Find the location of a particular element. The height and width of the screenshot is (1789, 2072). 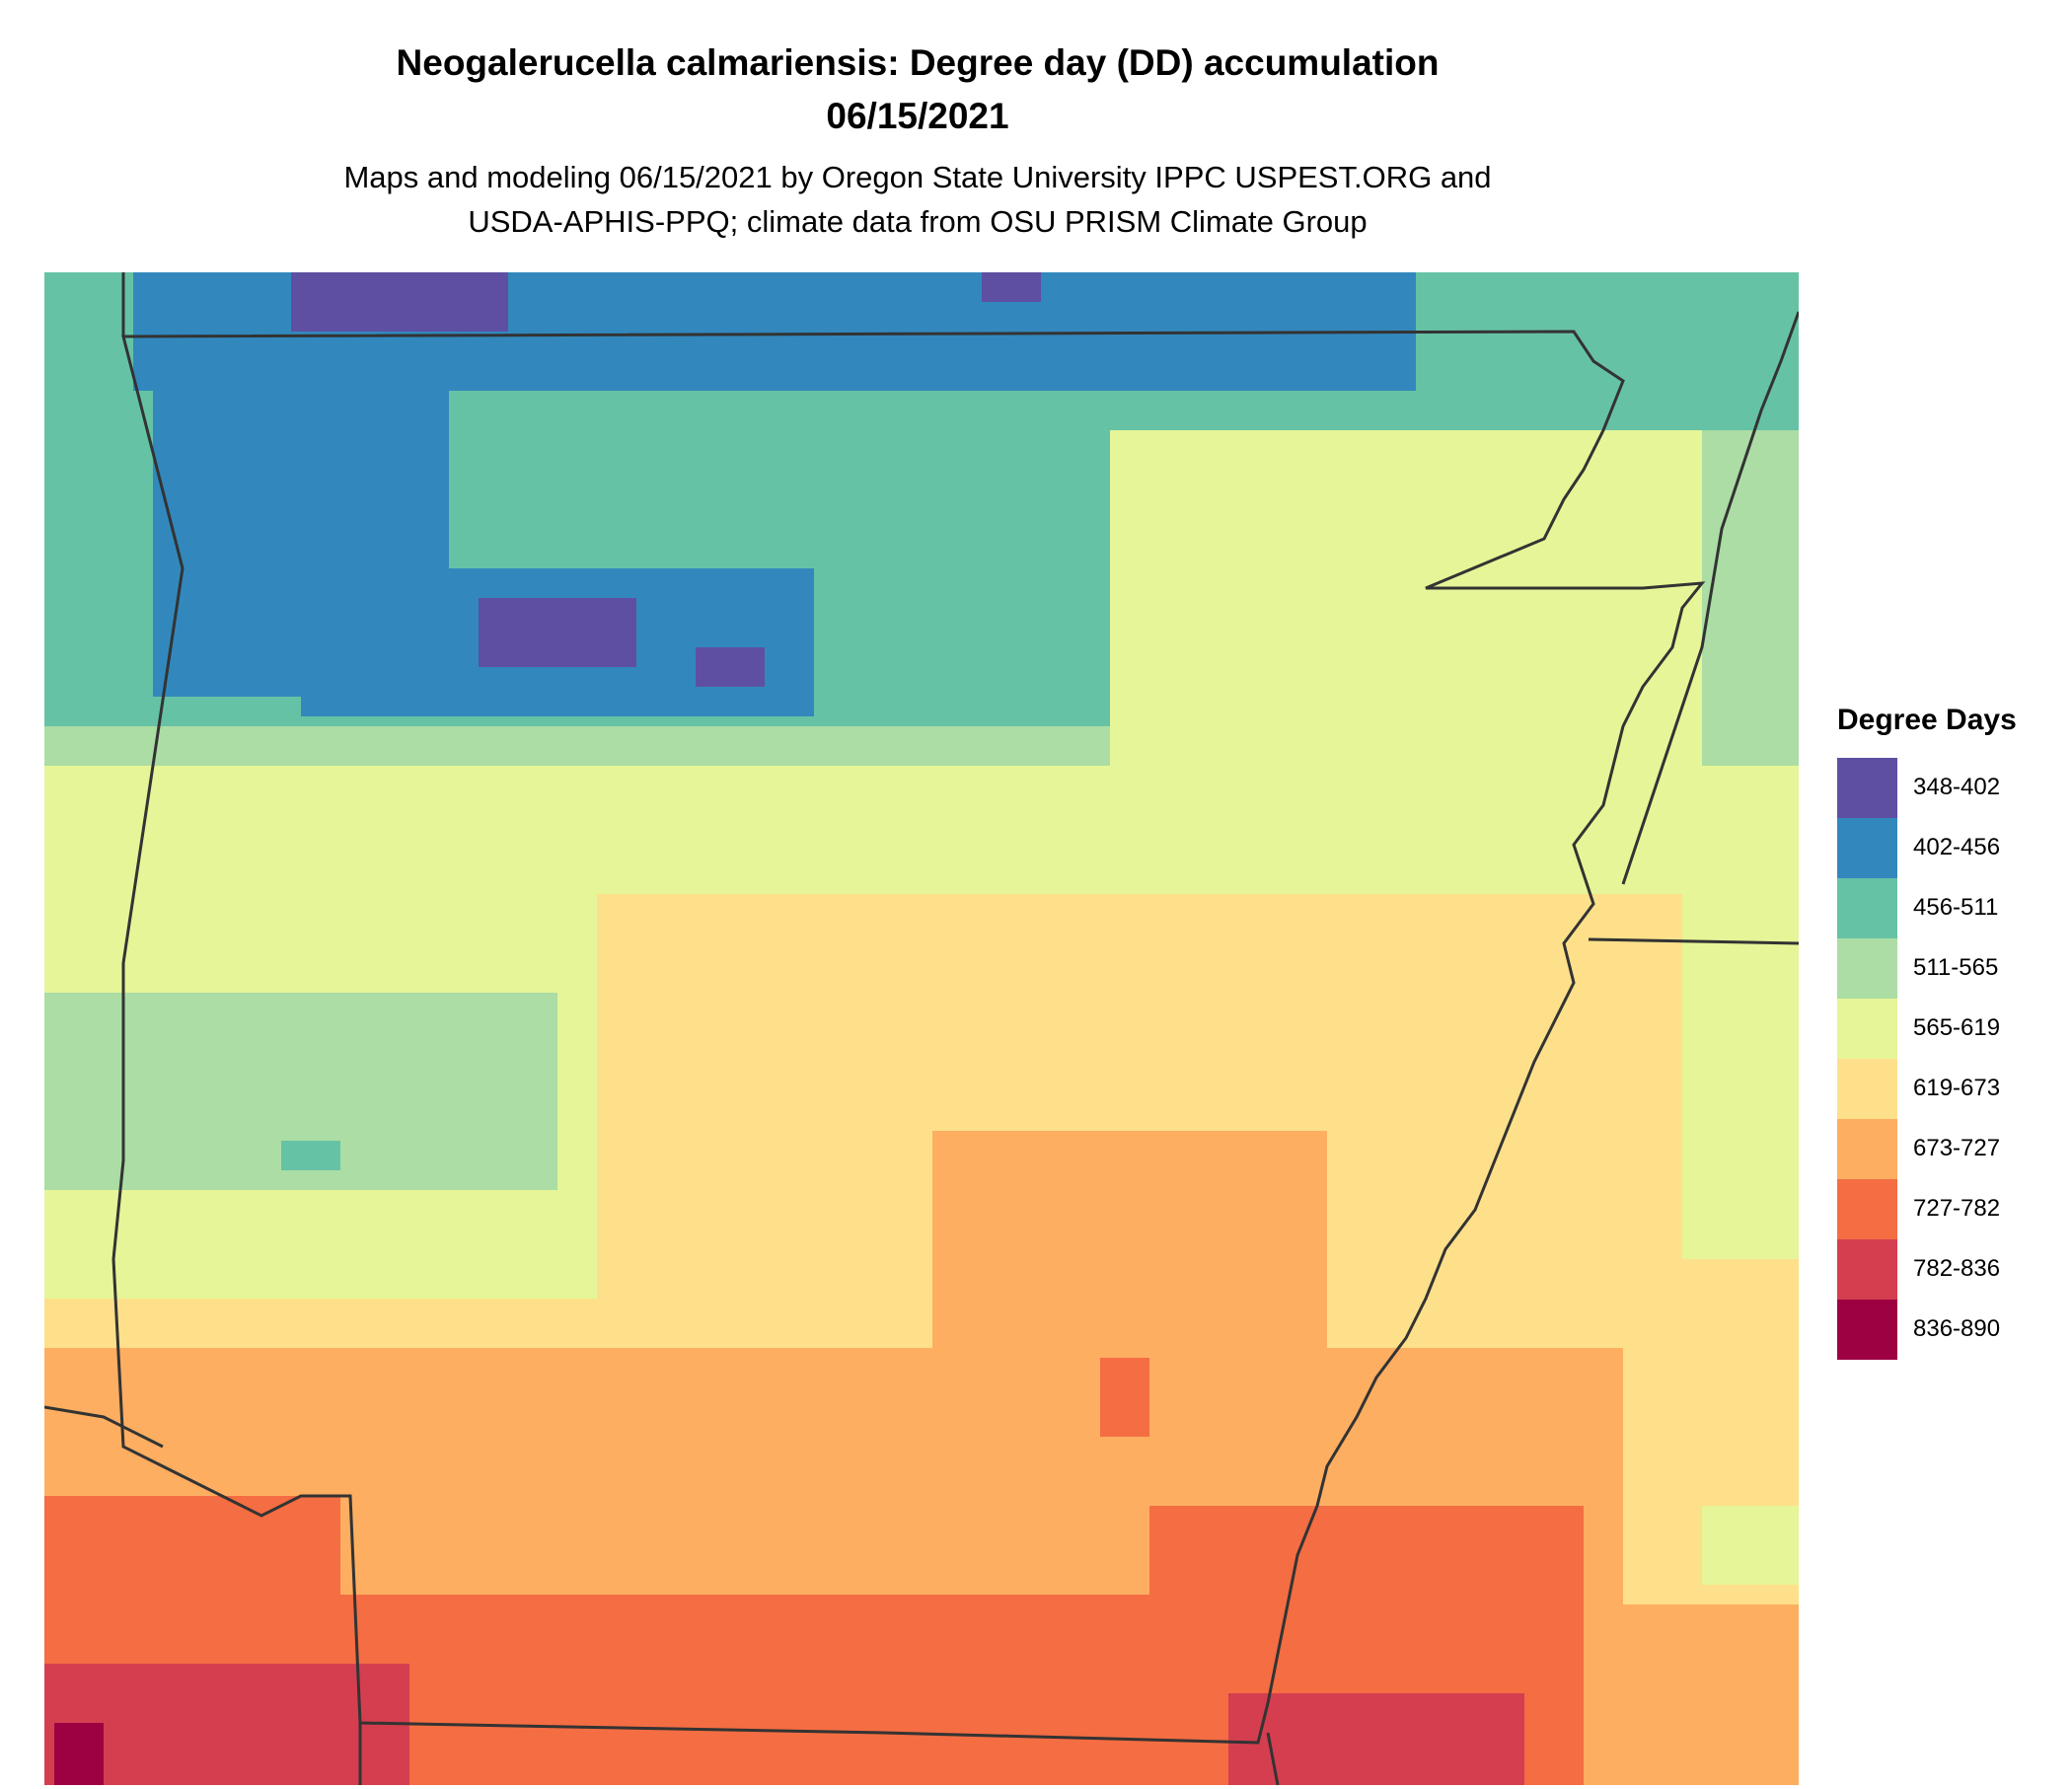

tennessee-mississippi-border is located at coordinates (1694, 941).